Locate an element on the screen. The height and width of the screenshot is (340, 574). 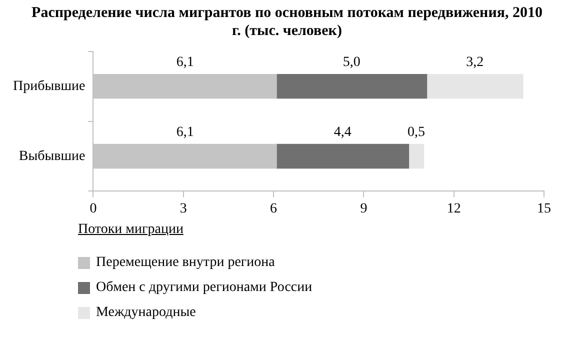
data-label: 3,2 is located at coordinates (475, 62).